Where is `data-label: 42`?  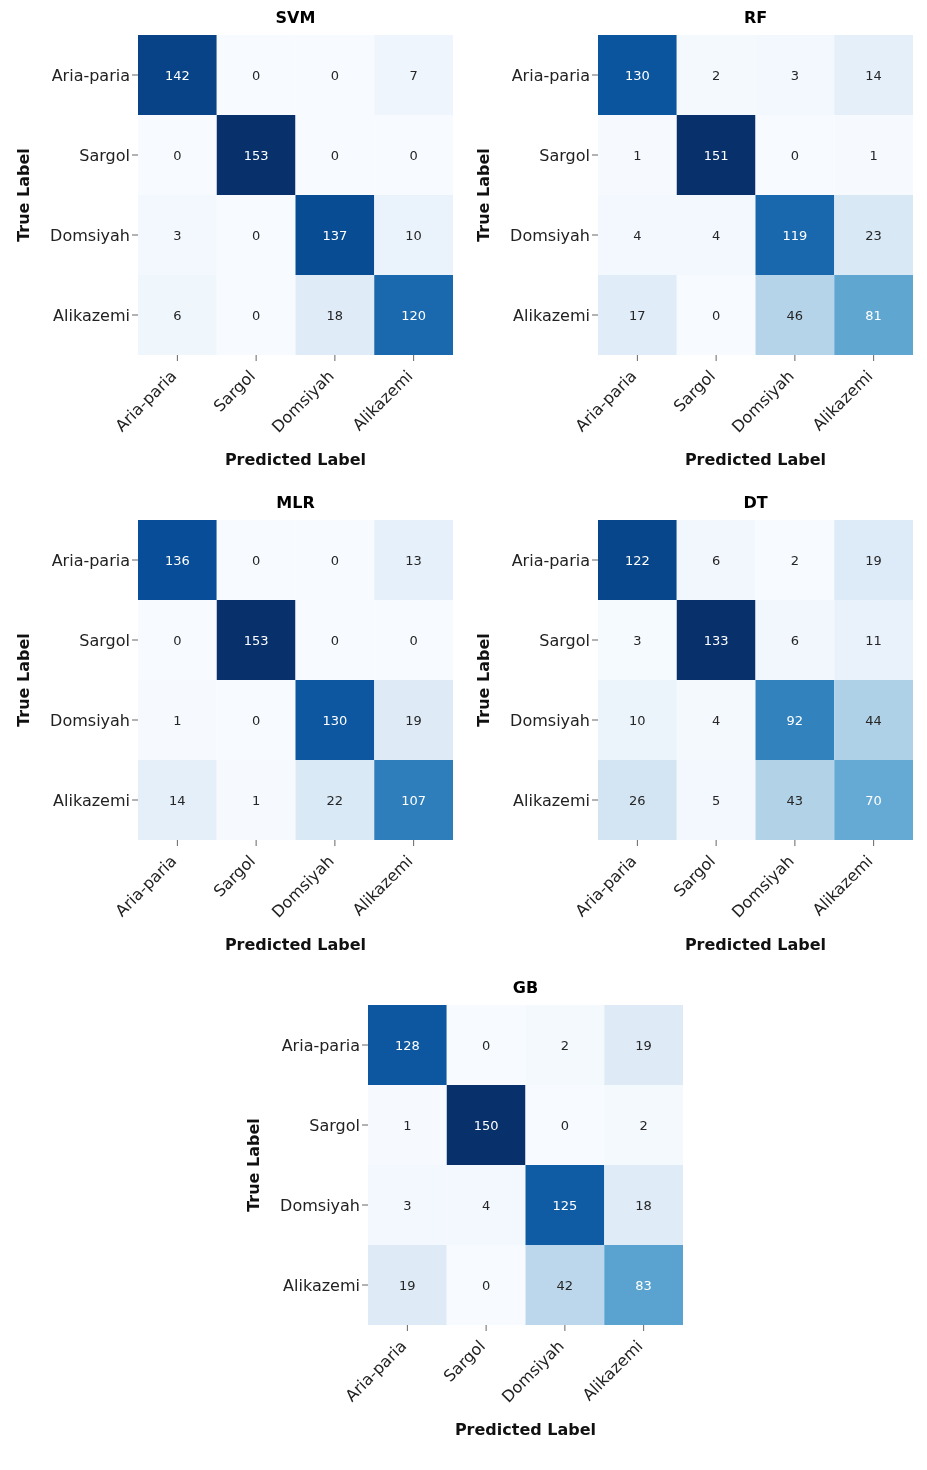
data-label: 42 is located at coordinates (565, 1285).